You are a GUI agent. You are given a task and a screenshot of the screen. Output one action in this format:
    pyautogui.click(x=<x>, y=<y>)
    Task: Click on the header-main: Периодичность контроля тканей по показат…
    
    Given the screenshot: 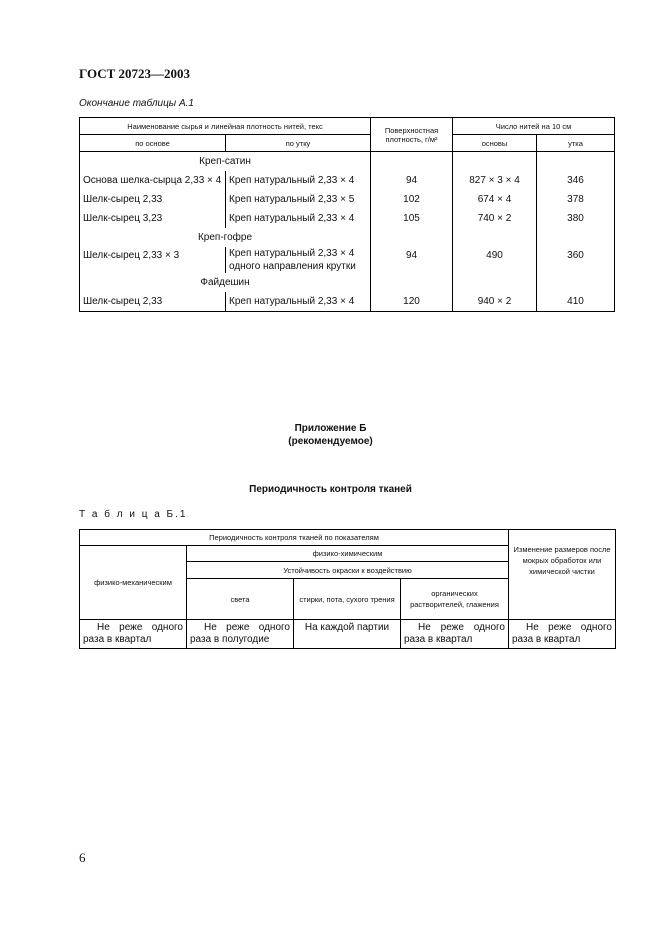 What is the action you would take?
    pyautogui.click(x=294, y=537)
    